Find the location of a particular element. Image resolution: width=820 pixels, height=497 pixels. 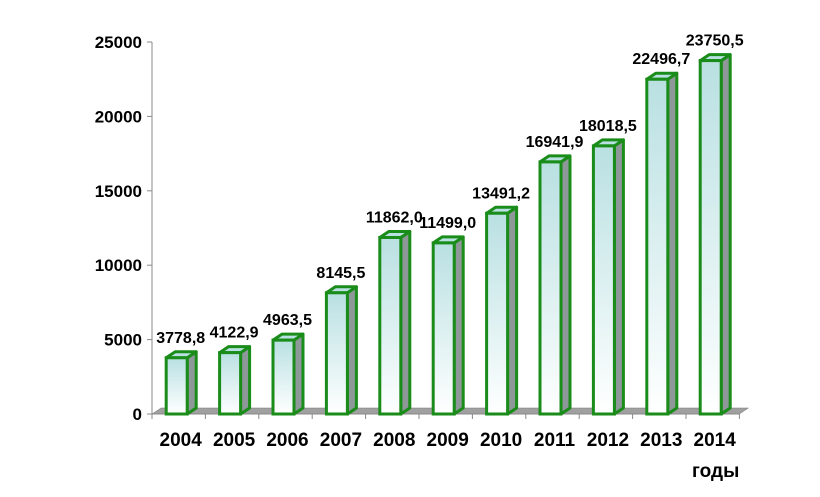

y-tick-label: 25000 is located at coordinates (118, 42).